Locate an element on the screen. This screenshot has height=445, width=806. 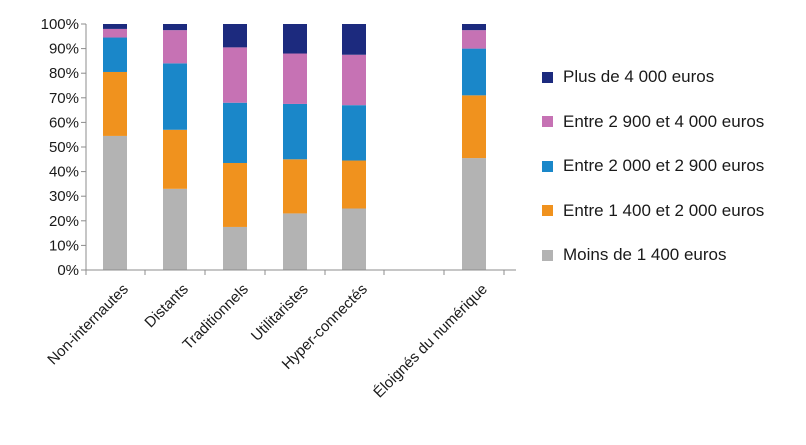
y-tick-label: 60% is located at coordinates (64, 122).